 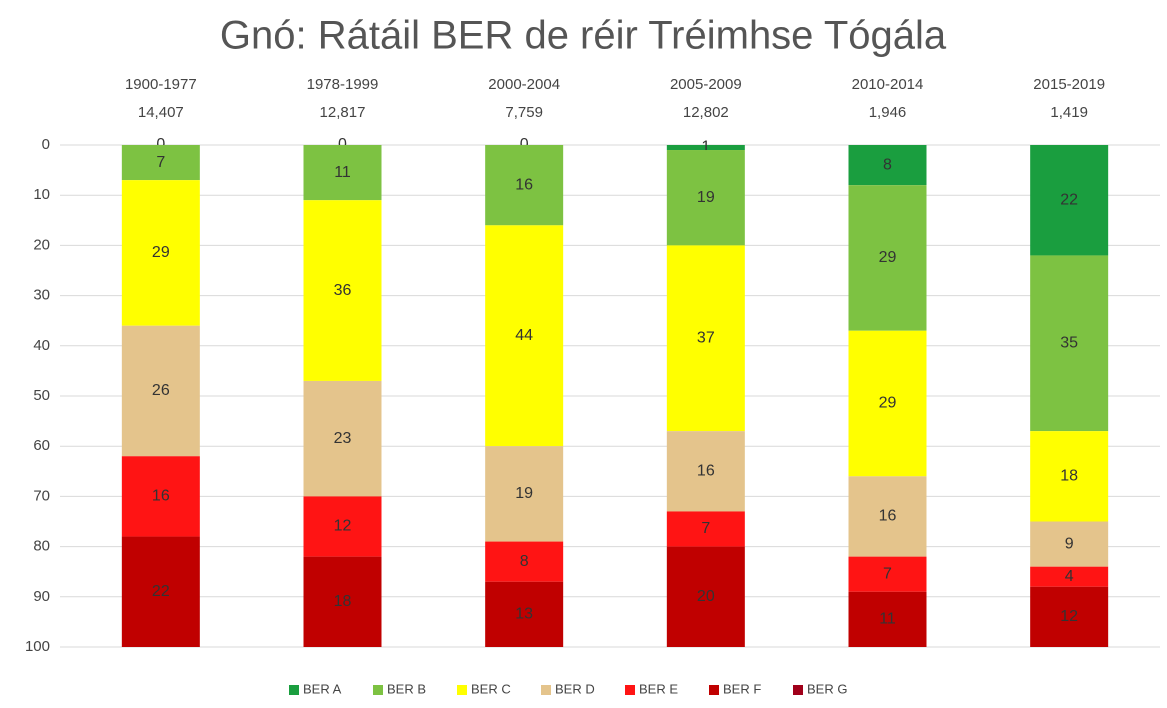 I want to click on x-tick-count: 12,802, so click(x=706, y=112).